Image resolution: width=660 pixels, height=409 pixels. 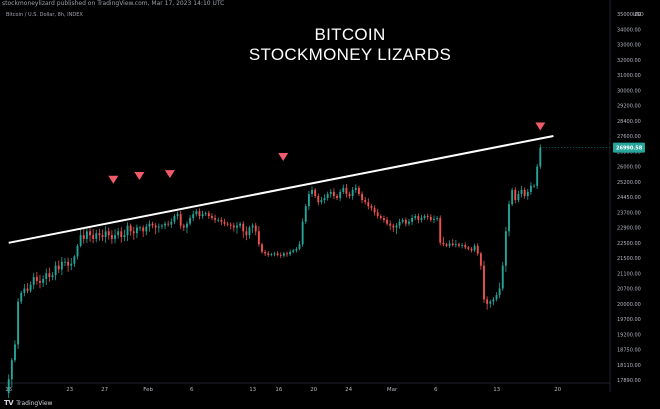 I want to click on x-tick-label: Mar, so click(x=392, y=390).